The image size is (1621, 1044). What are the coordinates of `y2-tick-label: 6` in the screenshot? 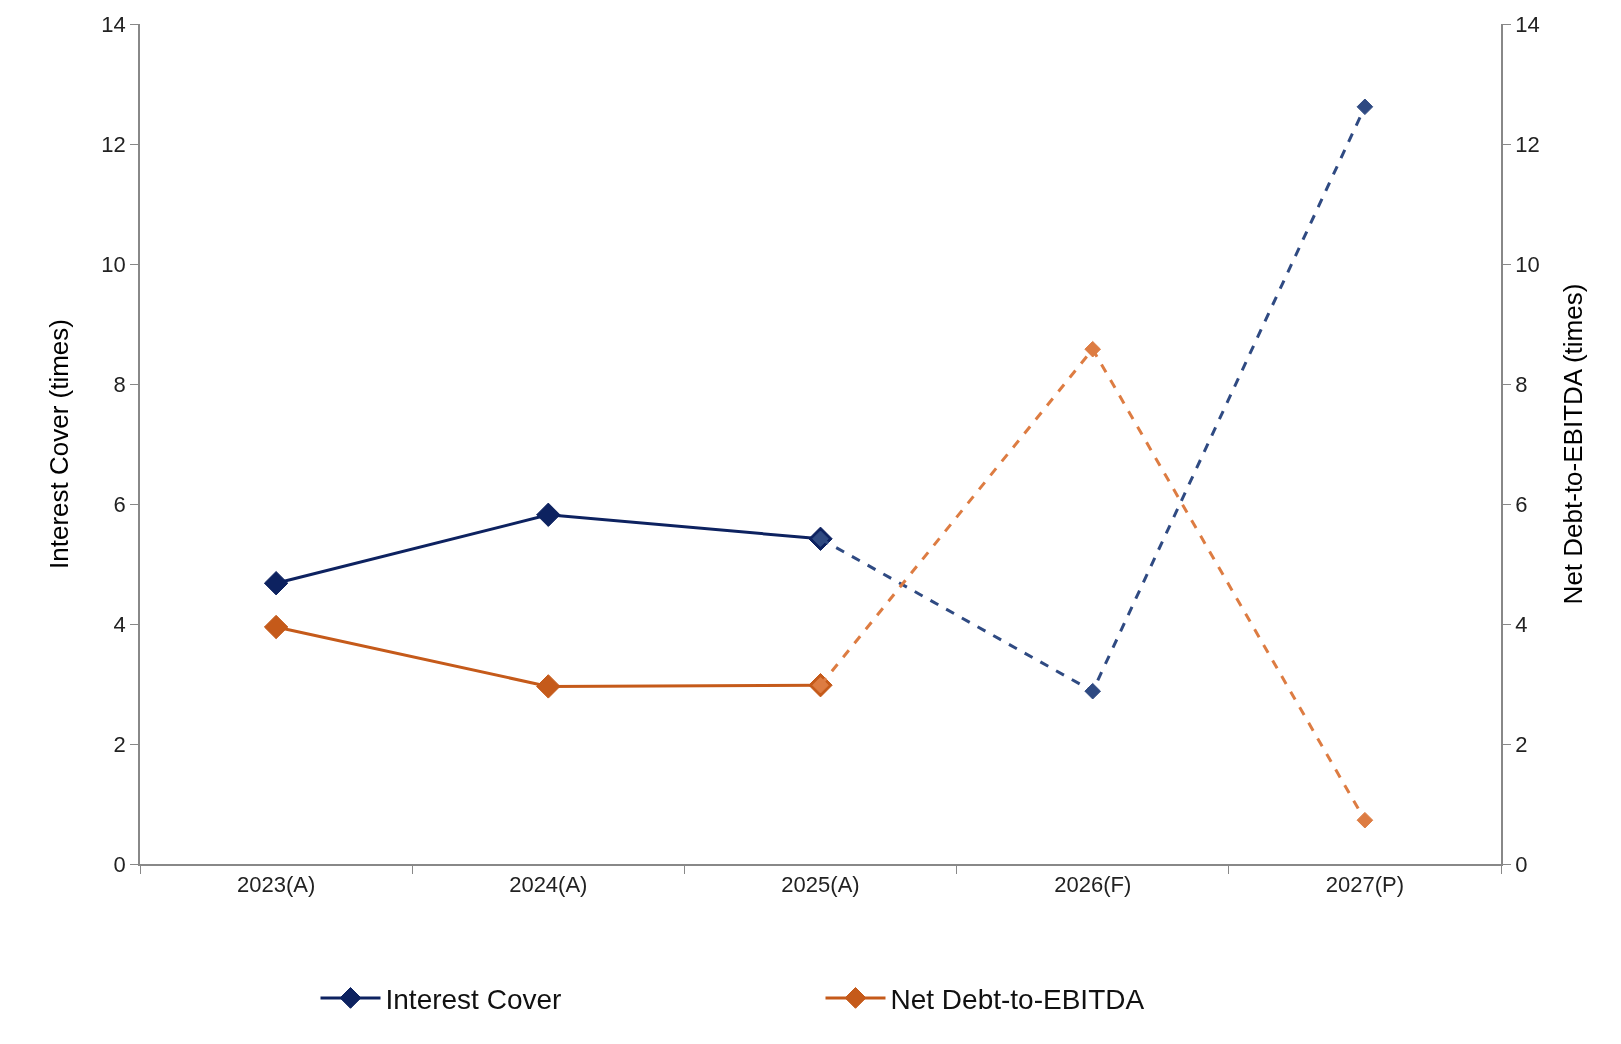 It's located at (1521, 504).